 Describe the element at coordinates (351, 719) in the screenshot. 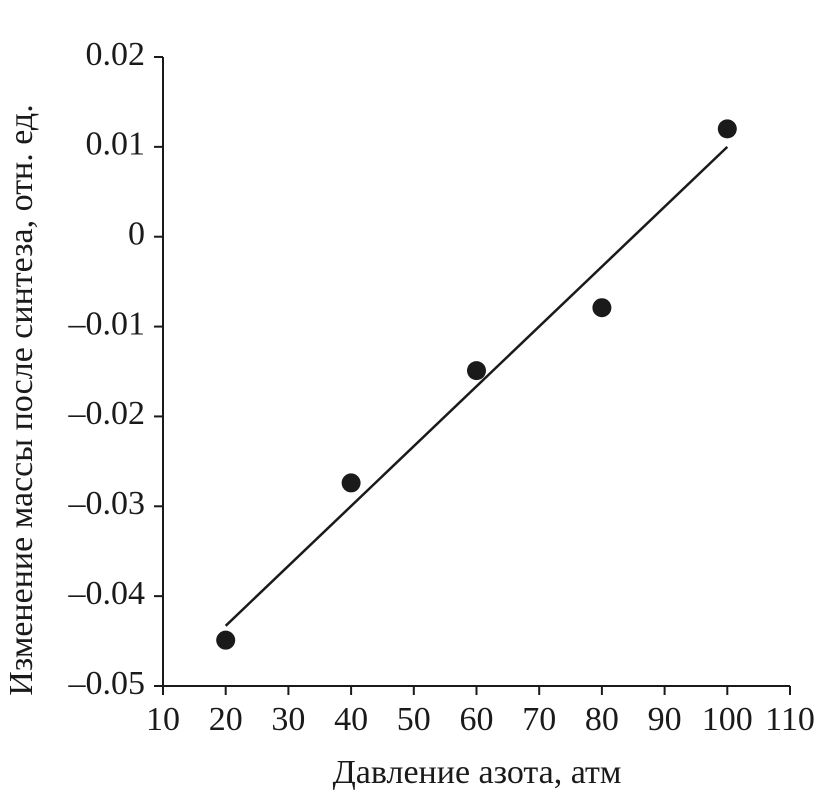

I see `x-tick-label: 40` at that location.